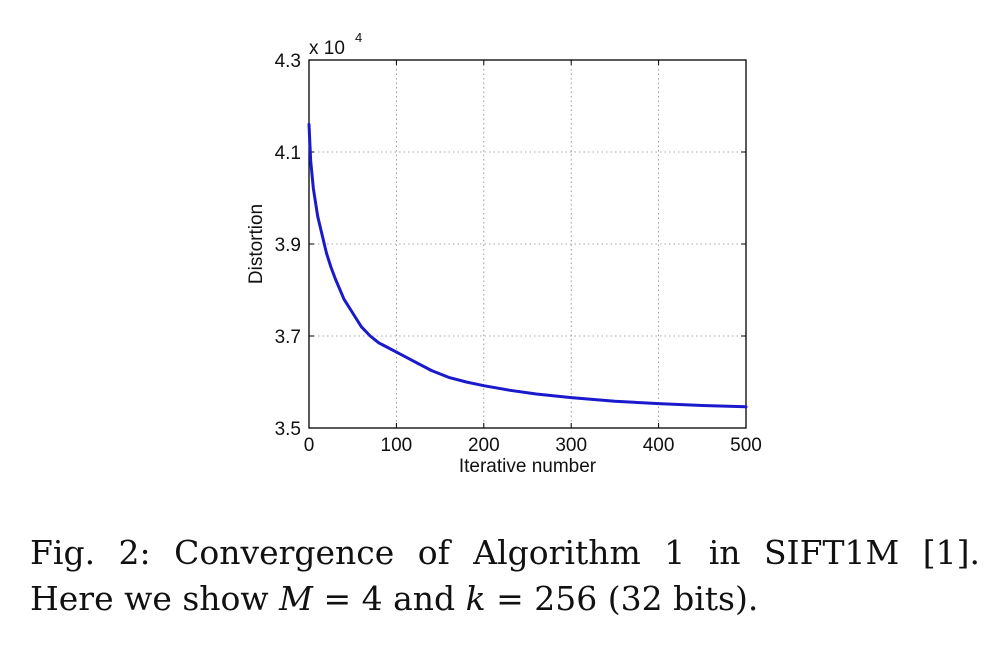 Image resolution: width=1000 pixels, height=654 pixels. Describe the element at coordinates (256, 244) in the screenshot. I see `y-axis-title: Distortion` at that location.